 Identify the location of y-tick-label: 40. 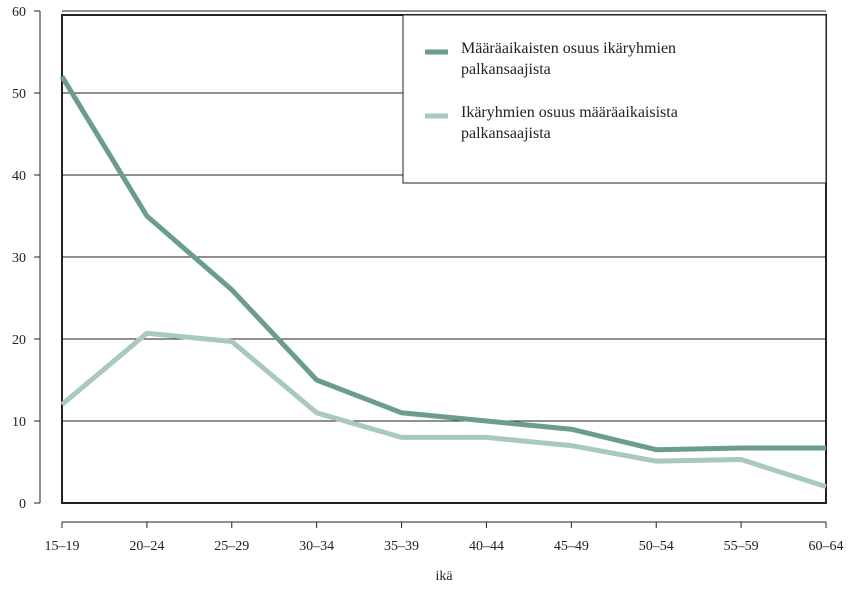
(19, 176).